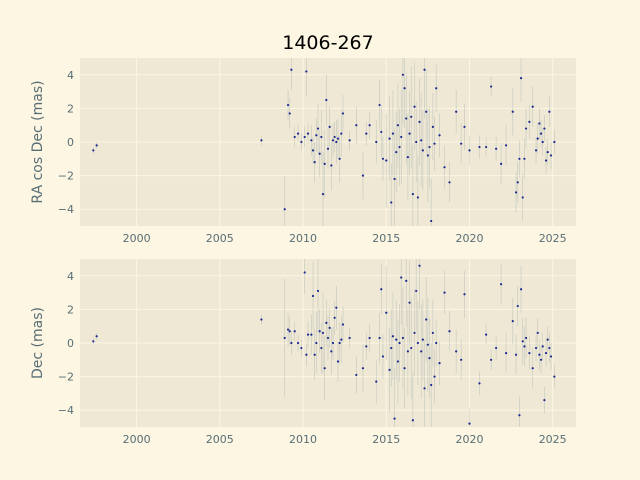  What do you see at coordinates (70, 108) in the screenshot?
I see `ra-ytick-label: 2` at bounding box center [70, 108].